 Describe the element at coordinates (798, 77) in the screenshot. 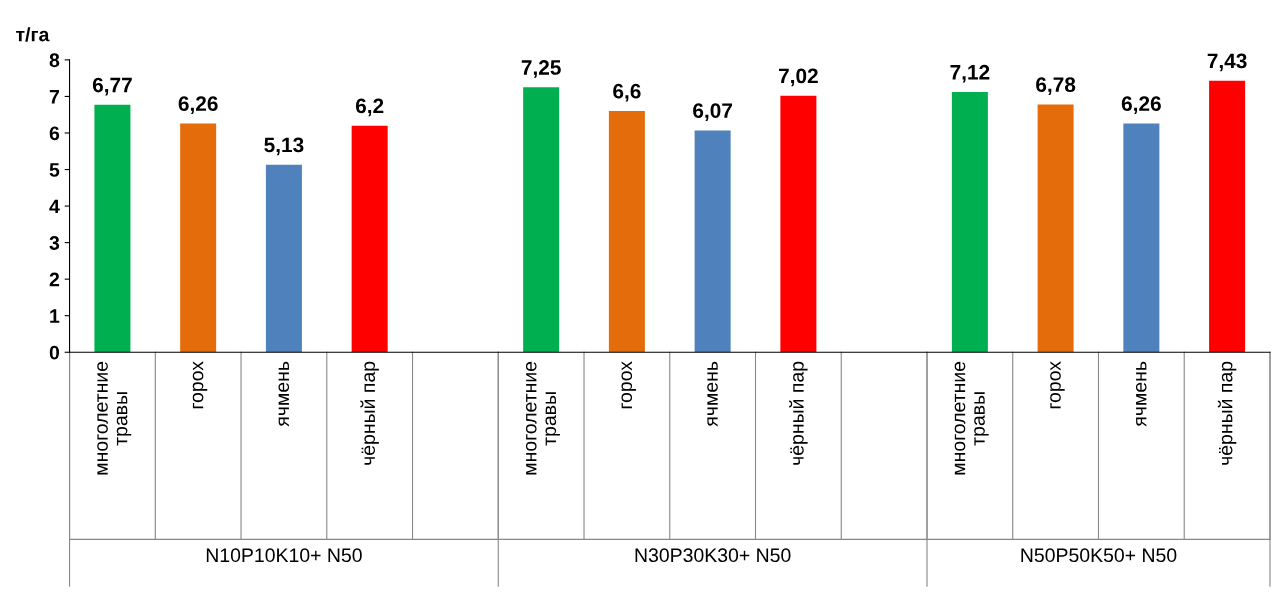

I see `data-label: 7,02` at that location.